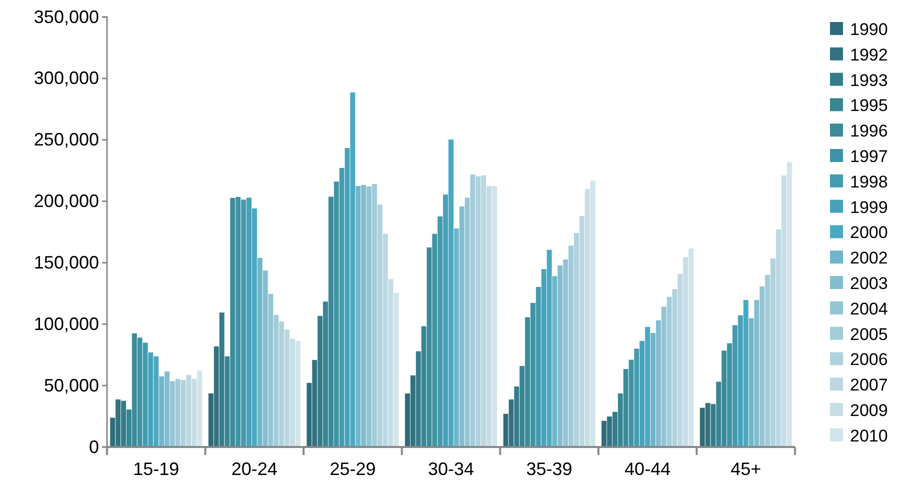 The image size is (902, 495). I want to click on x-tick-label: 45+, so click(746, 469).